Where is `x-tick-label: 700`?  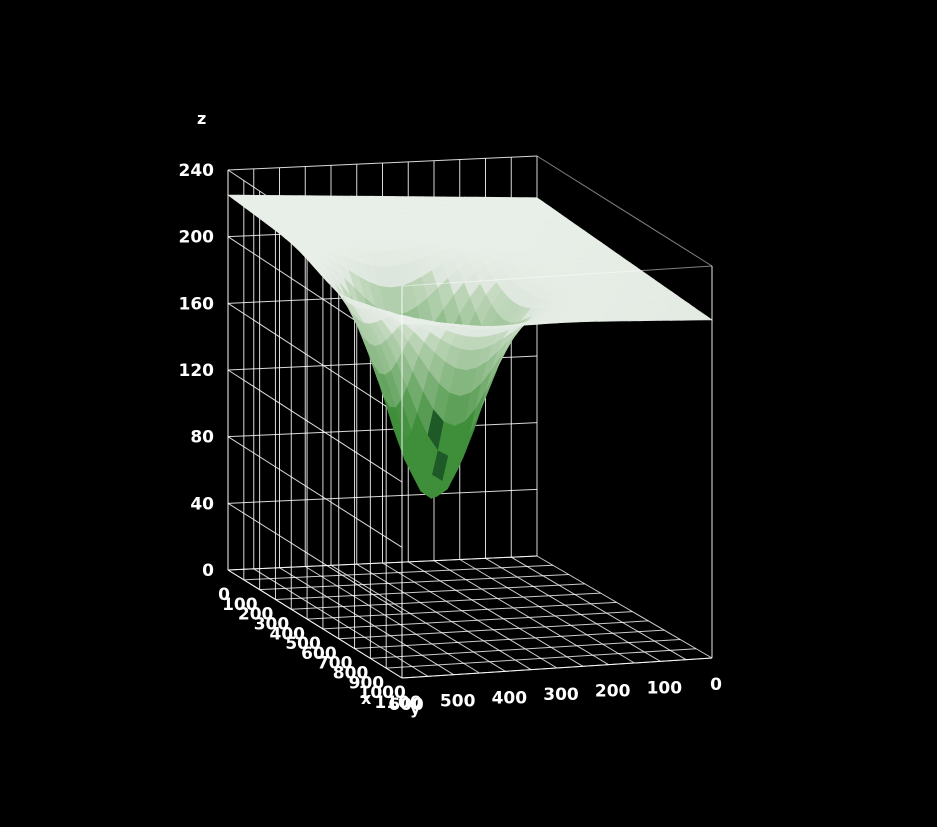
x-tick-label: 700 is located at coordinates (335, 664).